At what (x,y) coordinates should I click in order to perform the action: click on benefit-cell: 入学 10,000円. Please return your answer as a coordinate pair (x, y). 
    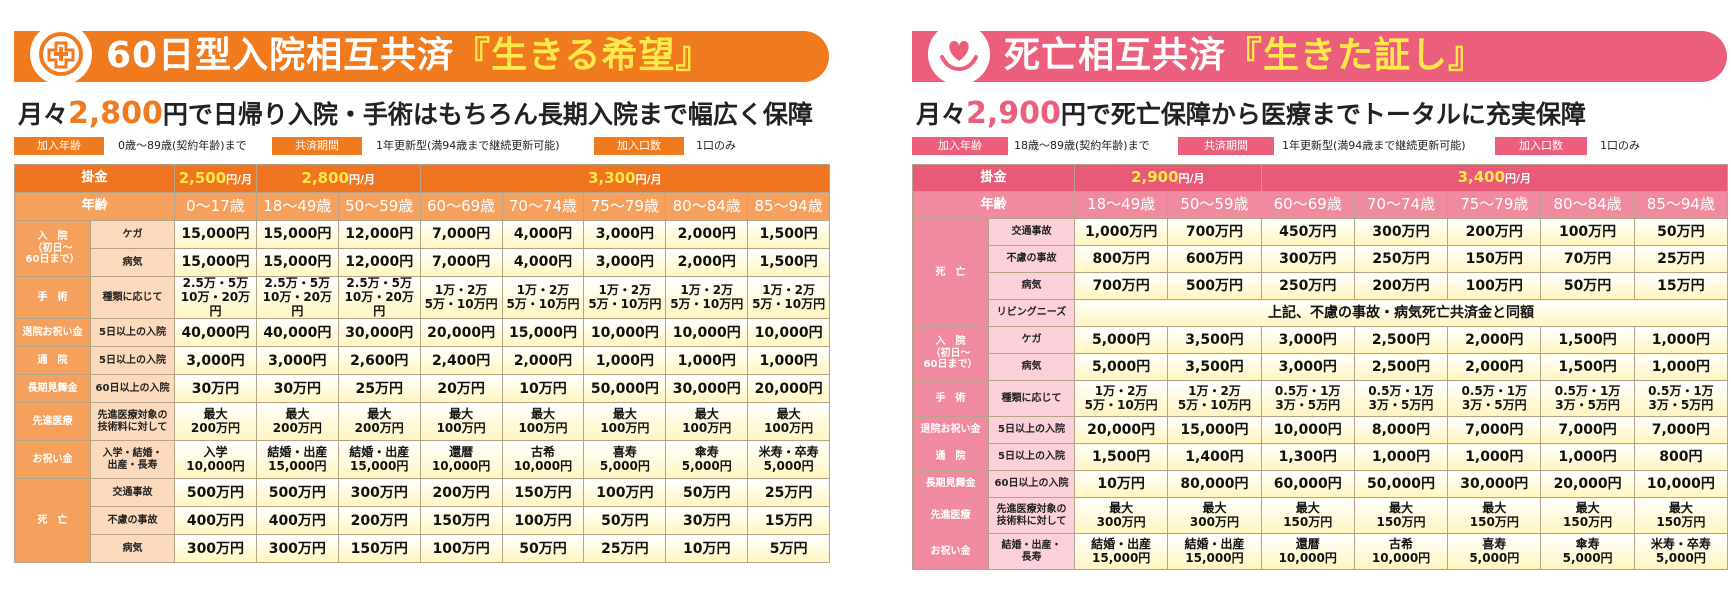
    Looking at the image, I should click on (215, 460).